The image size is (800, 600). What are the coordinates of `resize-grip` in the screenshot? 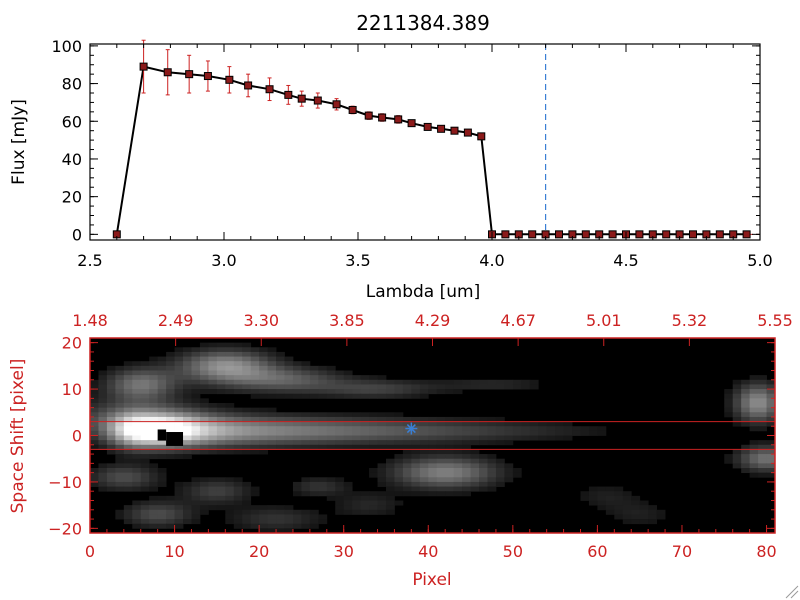 It's located at (792, 592).